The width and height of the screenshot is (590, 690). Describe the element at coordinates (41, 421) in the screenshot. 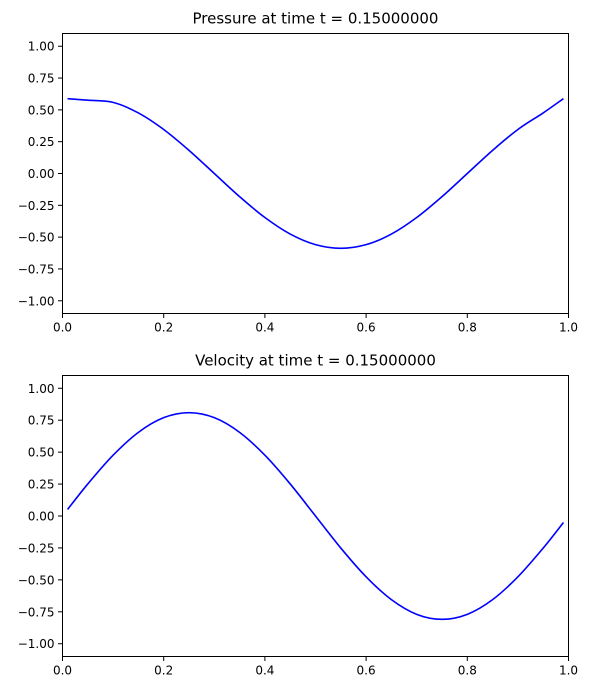

I see `velocity-y-tick-label: 0.75` at that location.